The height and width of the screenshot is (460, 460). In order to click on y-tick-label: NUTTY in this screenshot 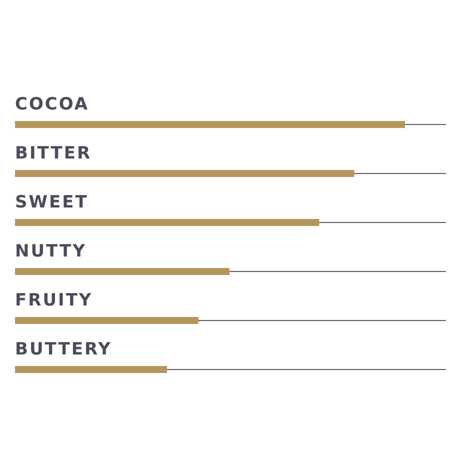, I will do `click(50, 252)`.